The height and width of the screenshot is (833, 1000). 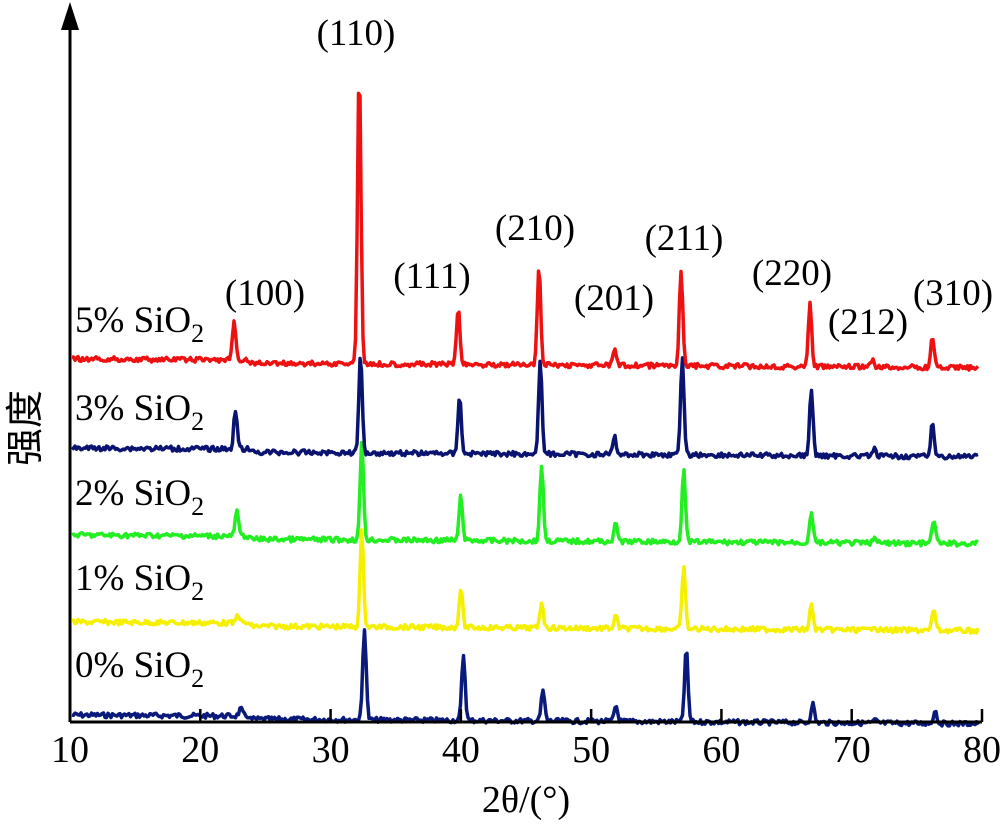 What do you see at coordinates (461, 750) in the screenshot?
I see `x-tick-label: 40` at bounding box center [461, 750].